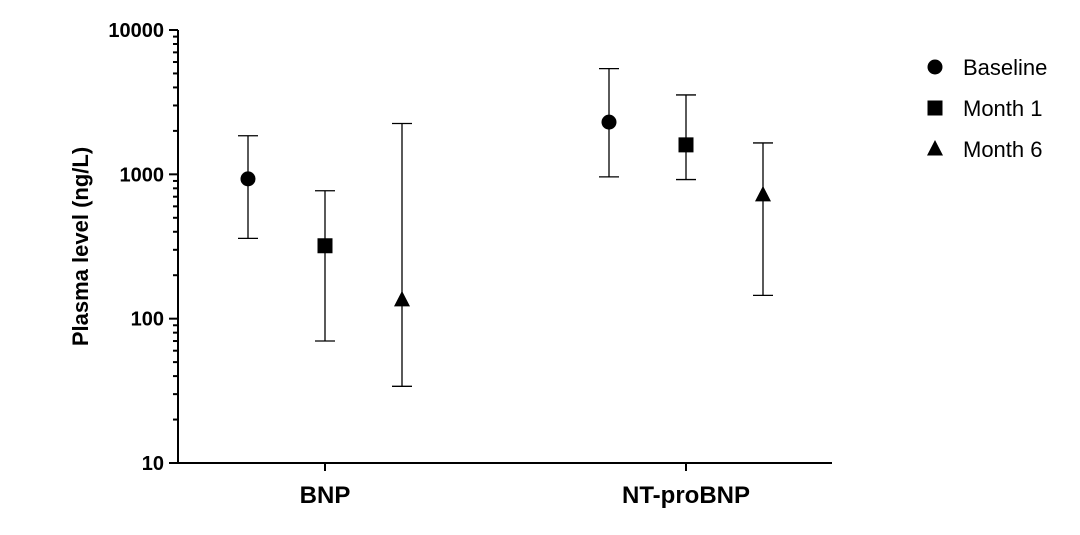  I want to click on legend-label: Baseline, so click(1005, 67).